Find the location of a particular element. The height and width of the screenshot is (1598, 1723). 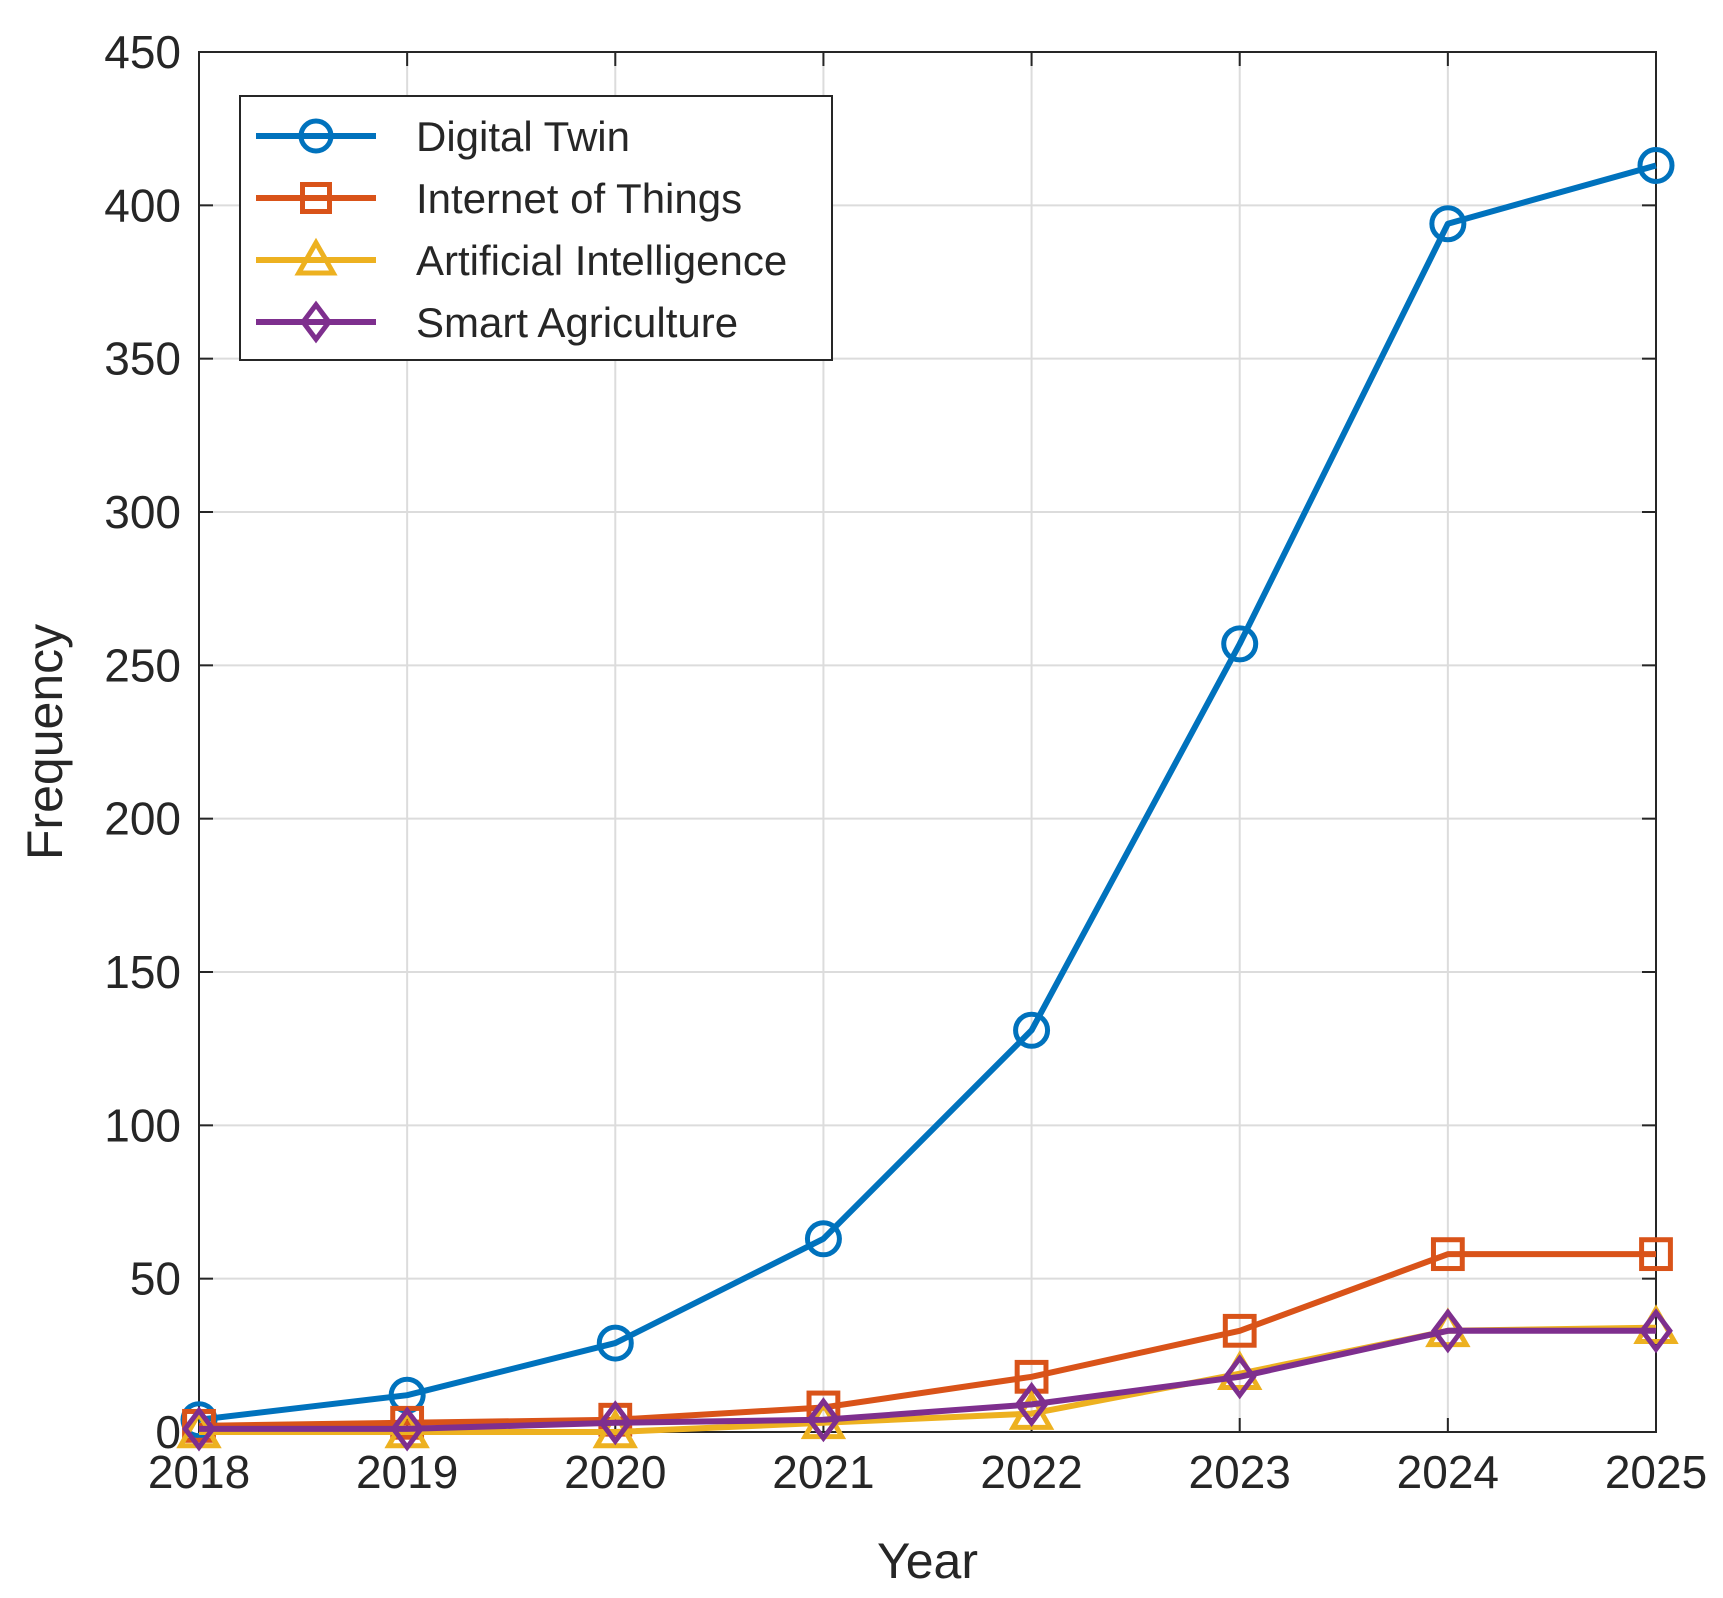

legend-item-artificial-intelligence: Artificial Intelligence is located at coordinates (521, 260).